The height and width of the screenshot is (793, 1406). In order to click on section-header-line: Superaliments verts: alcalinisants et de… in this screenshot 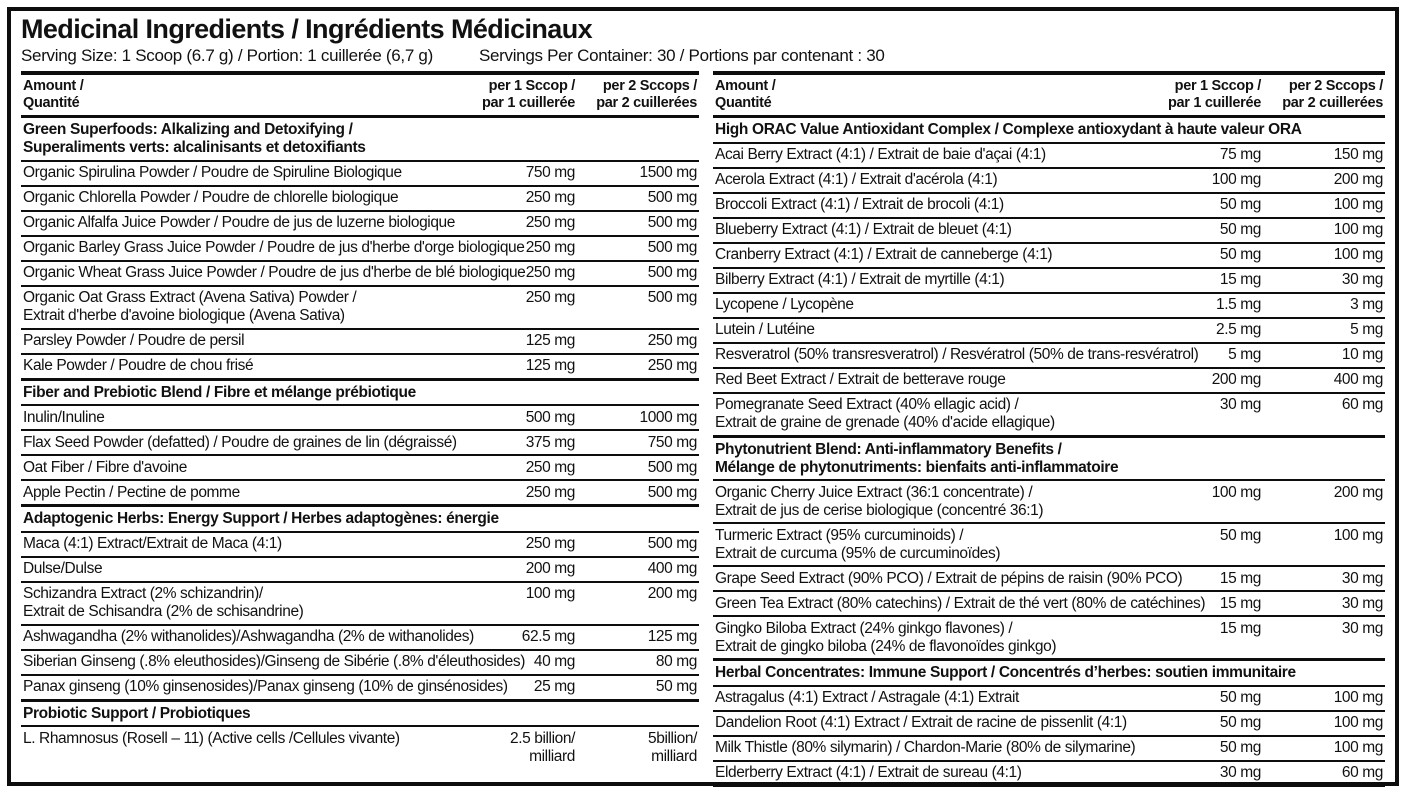, I will do `click(194, 147)`.